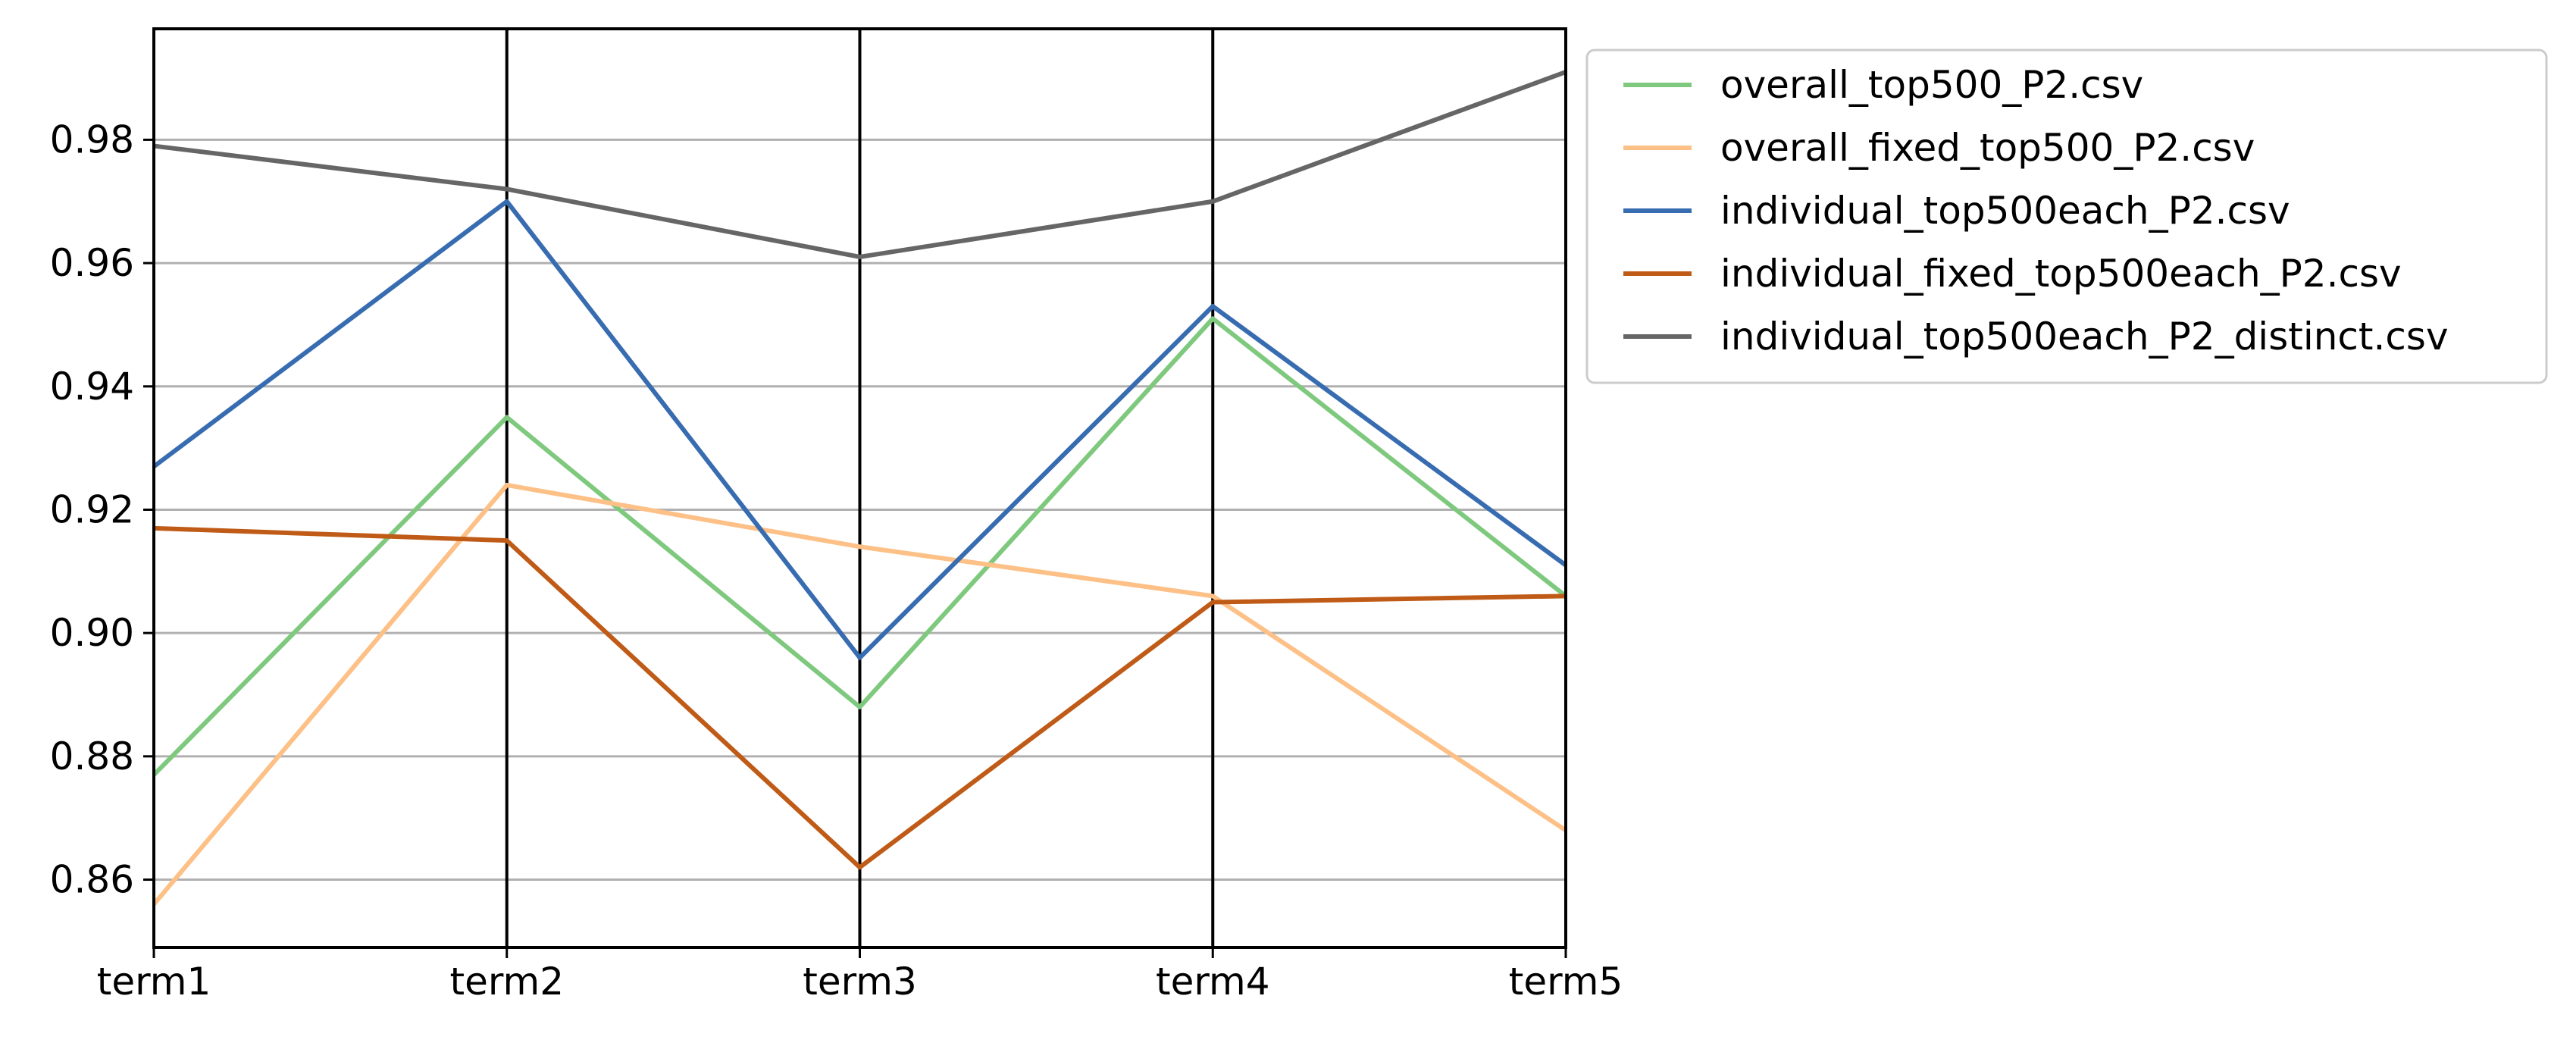  Describe the element at coordinates (92, 633) in the screenshot. I see `y-tick-label: 0.90` at that location.